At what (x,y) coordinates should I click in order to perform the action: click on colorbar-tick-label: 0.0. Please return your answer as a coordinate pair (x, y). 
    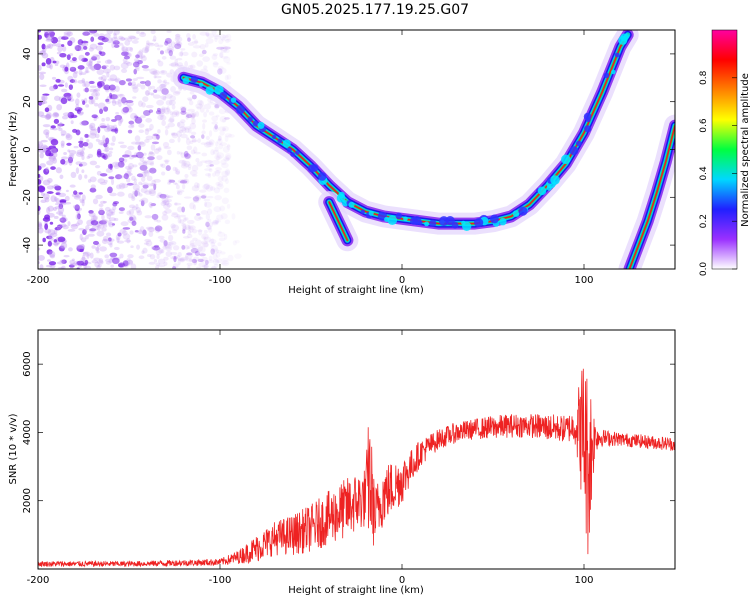
    Looking at the image, I should click on (704, 269).